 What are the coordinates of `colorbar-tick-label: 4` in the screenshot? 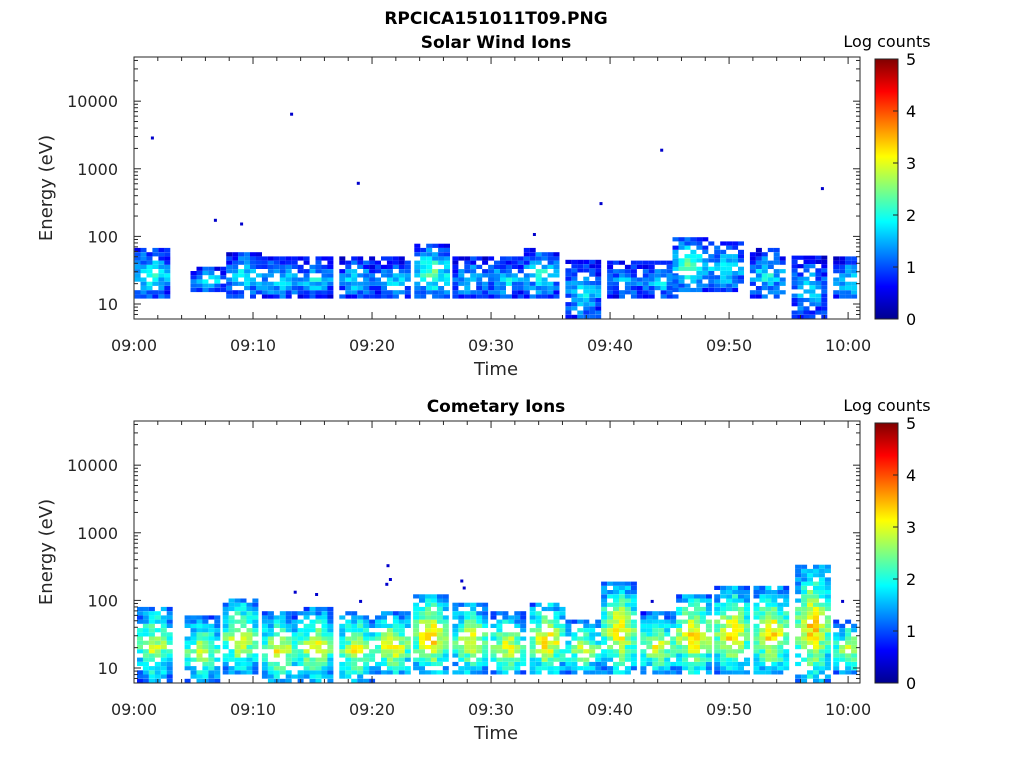 It's located at (911, 475).